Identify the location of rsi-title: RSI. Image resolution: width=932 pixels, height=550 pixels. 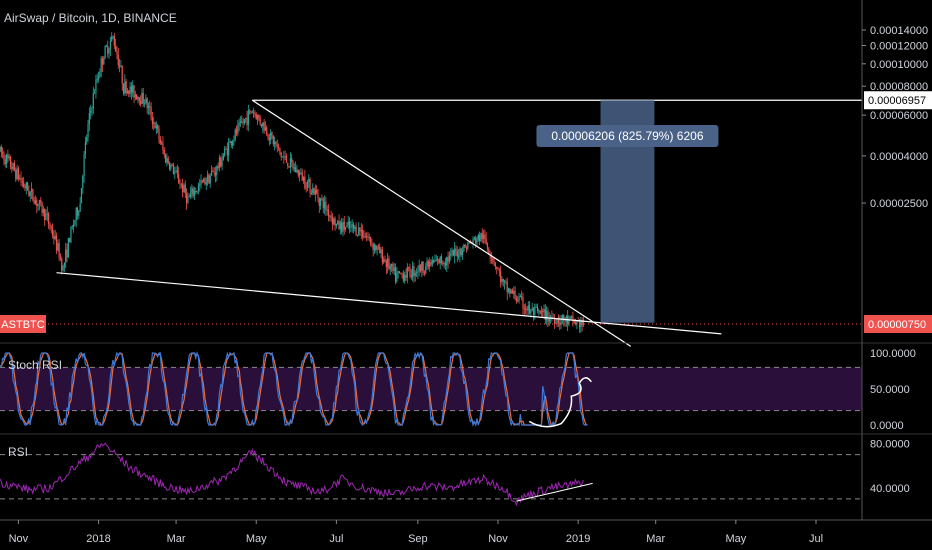
(18, 452).